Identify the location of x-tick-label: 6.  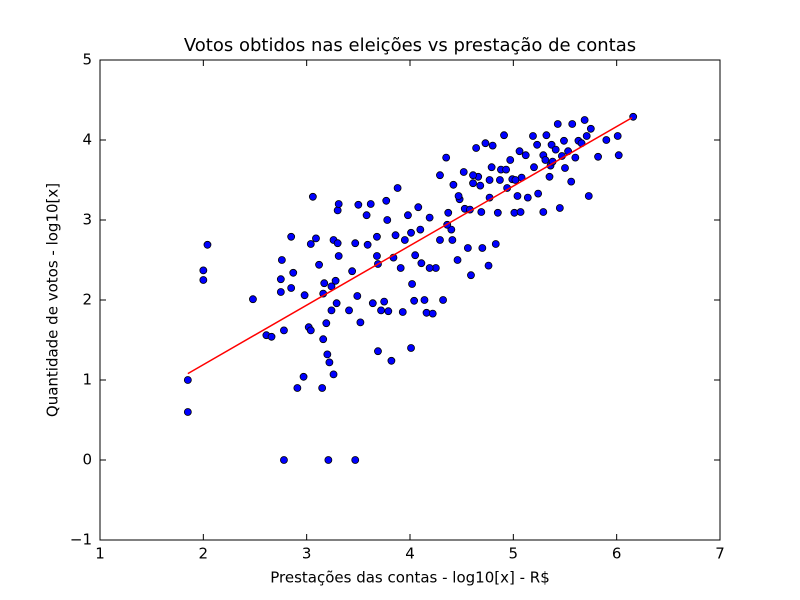
(617, 554).